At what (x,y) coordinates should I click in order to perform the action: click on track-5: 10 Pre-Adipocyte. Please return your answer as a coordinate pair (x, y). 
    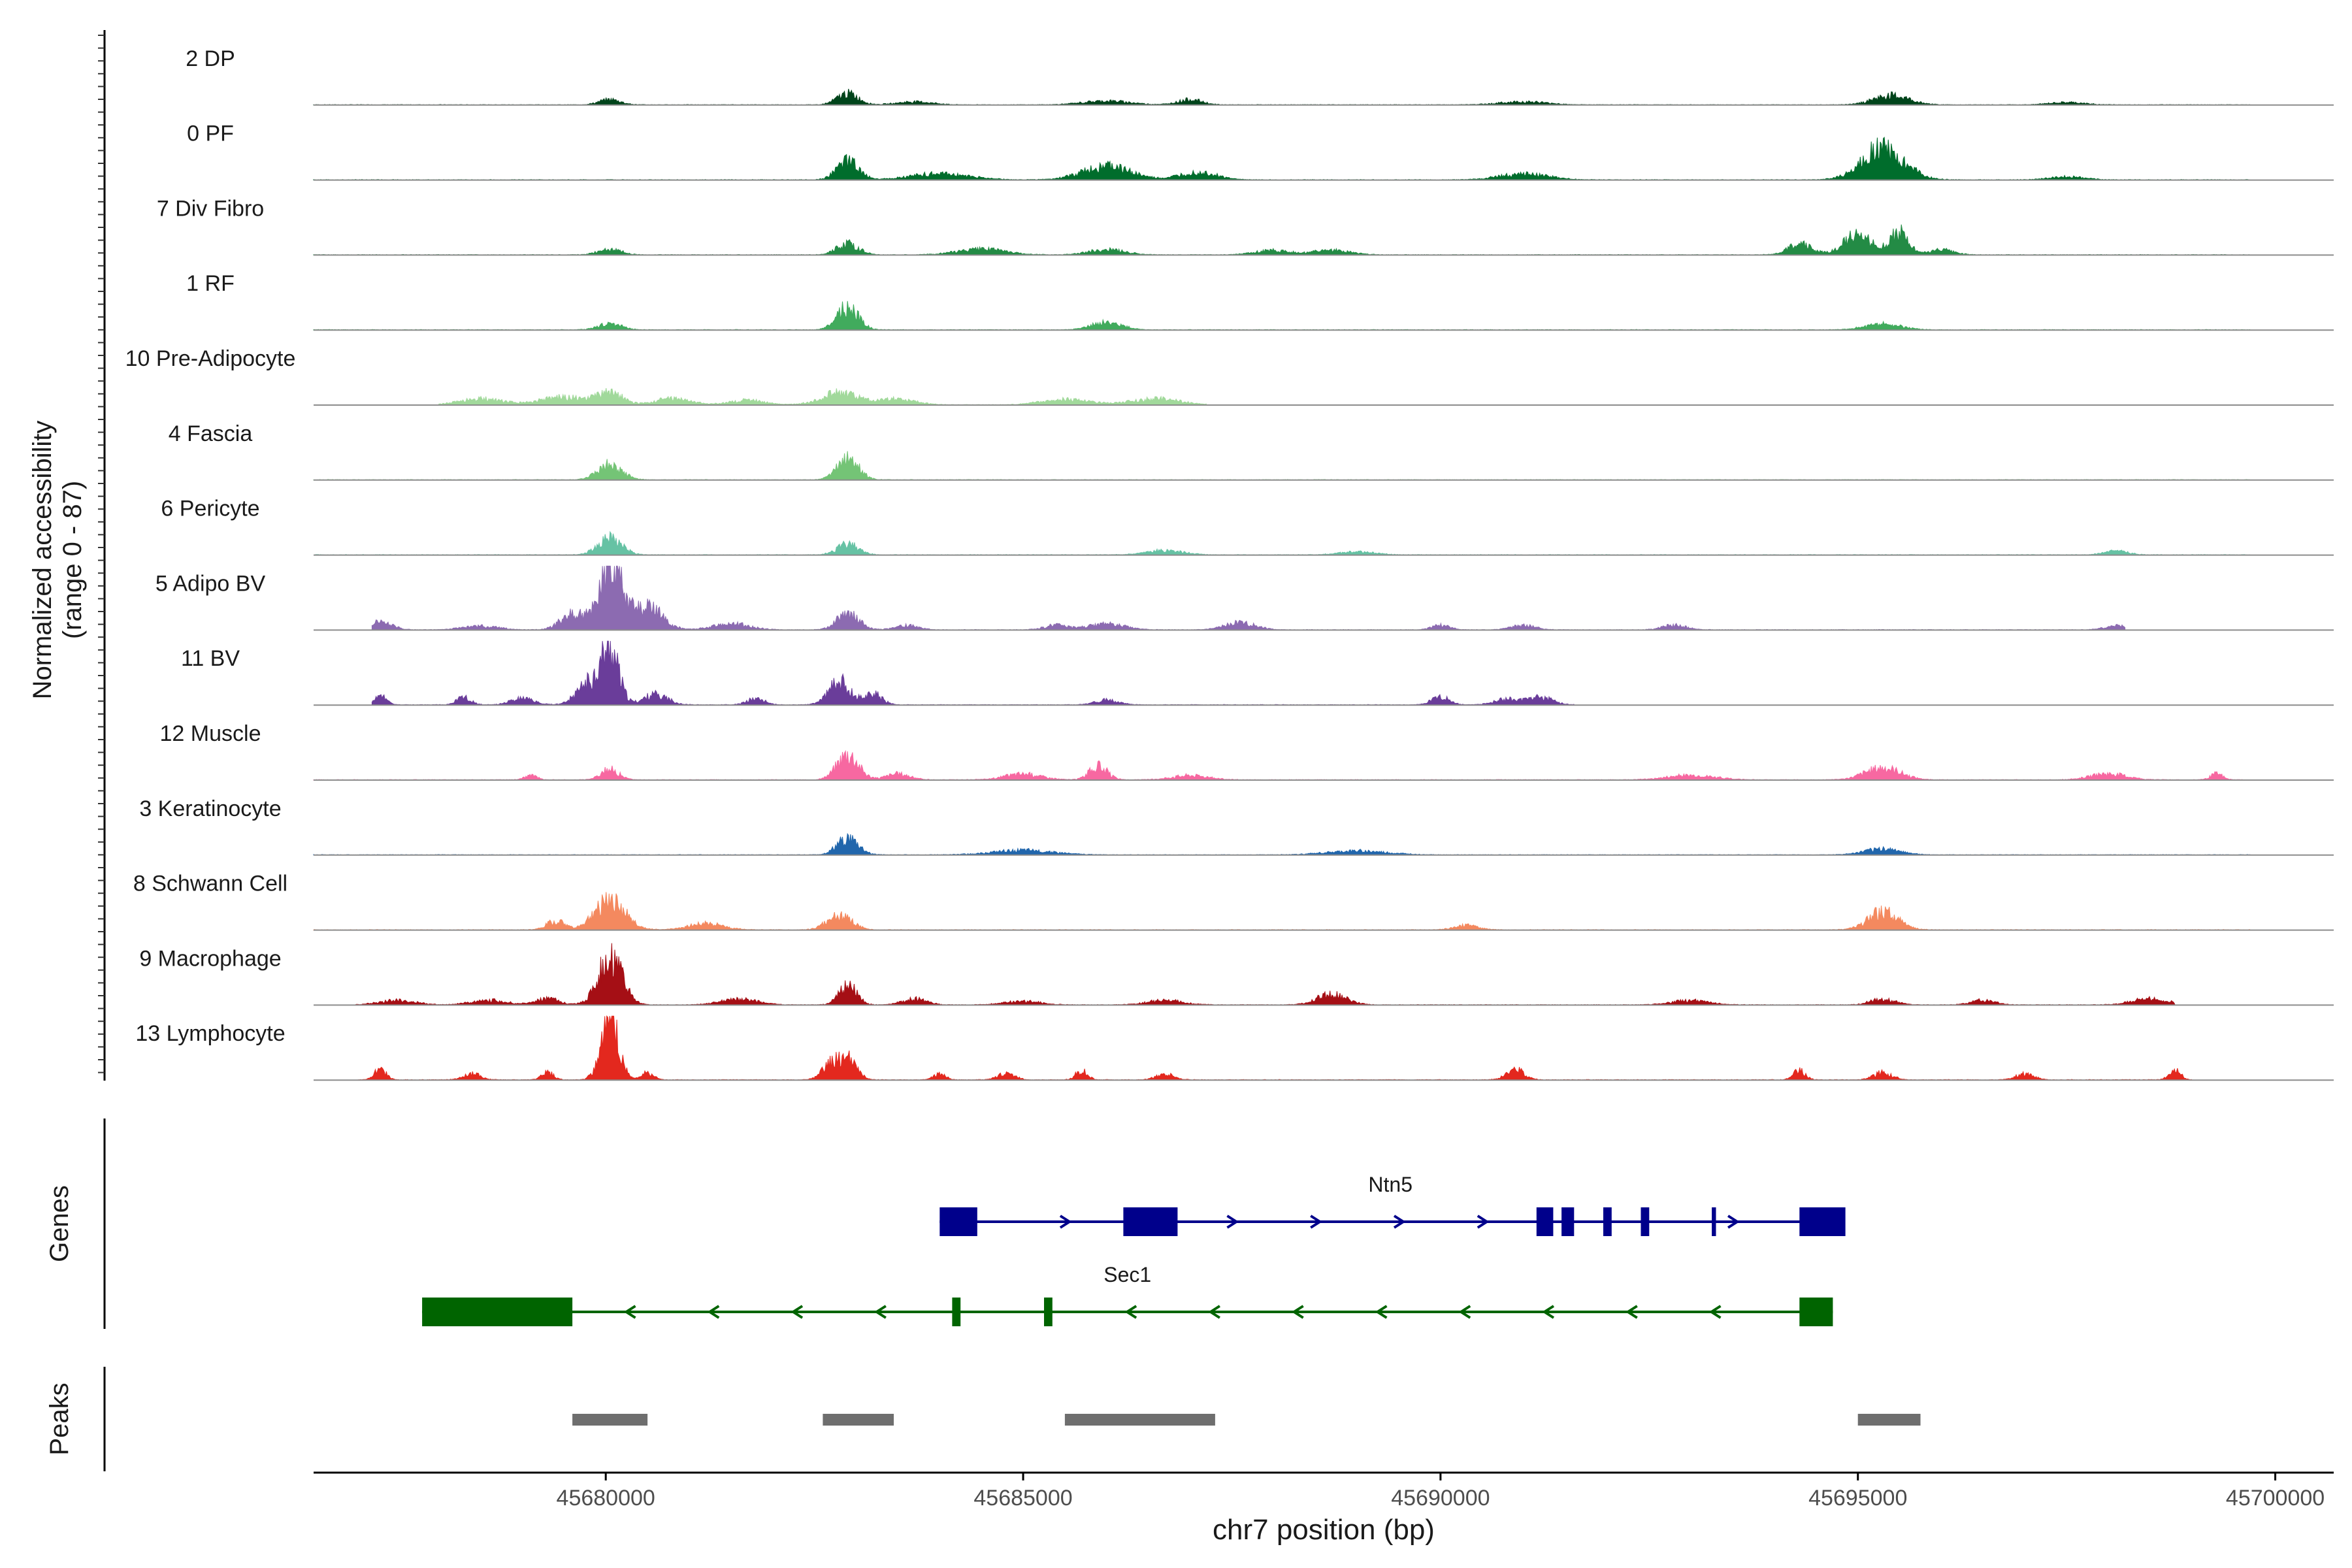
    Looking at the image, I should click on (1229, 376).